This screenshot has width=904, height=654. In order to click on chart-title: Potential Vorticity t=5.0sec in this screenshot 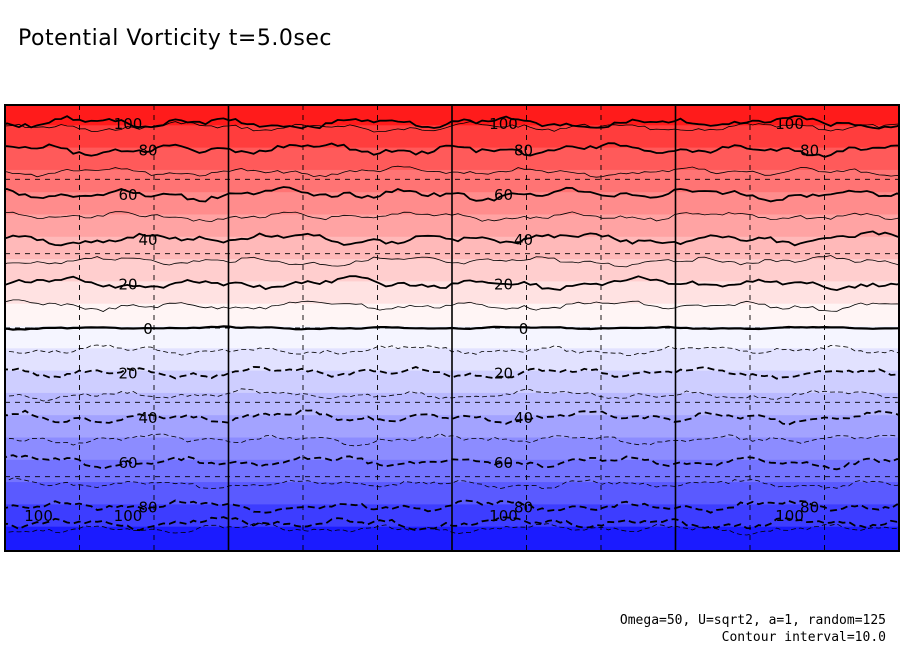, I will do `click(175, 38)`.